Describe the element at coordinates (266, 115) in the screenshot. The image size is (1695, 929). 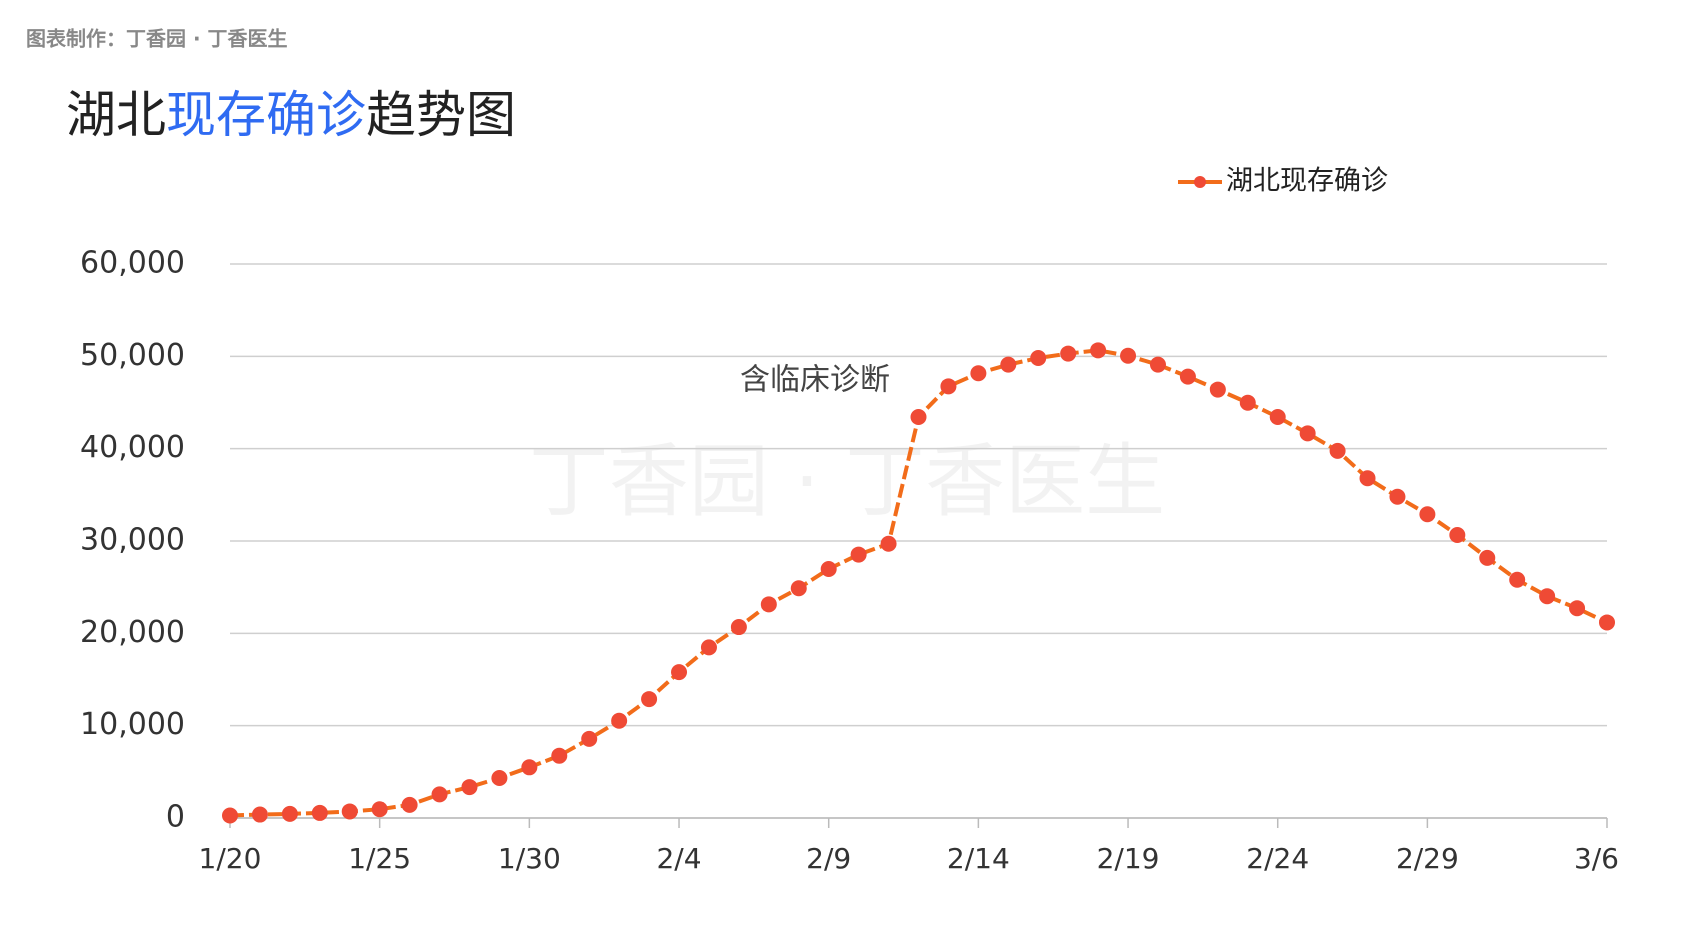
I see `title-part: 现存确诊` at that location.